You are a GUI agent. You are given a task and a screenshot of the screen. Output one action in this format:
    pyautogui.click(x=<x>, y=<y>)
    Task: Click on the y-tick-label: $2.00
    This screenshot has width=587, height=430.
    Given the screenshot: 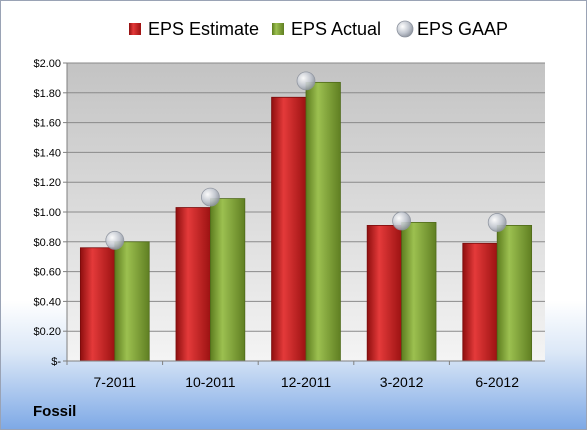 What is the action you would take?
    pyautogui.click(x=47, y=64)
    